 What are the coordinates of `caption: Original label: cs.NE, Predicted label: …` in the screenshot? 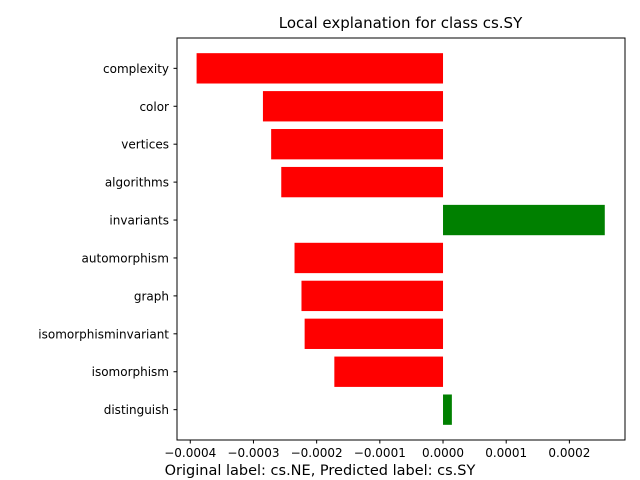 It's located at (320, 471).